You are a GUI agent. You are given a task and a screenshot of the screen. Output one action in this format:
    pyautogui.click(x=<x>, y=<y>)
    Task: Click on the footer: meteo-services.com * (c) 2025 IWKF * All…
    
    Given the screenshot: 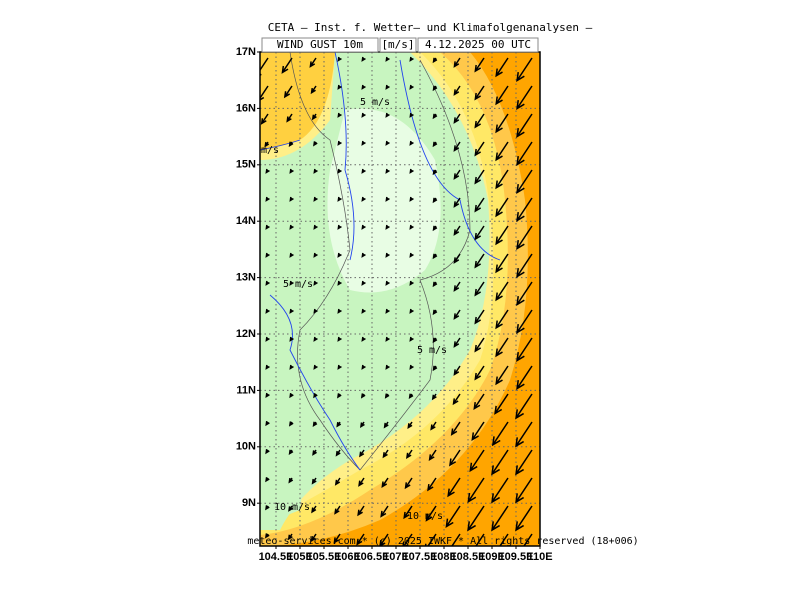 What is the action you would take?
    pyautogui.click(x=442, y=541)
    